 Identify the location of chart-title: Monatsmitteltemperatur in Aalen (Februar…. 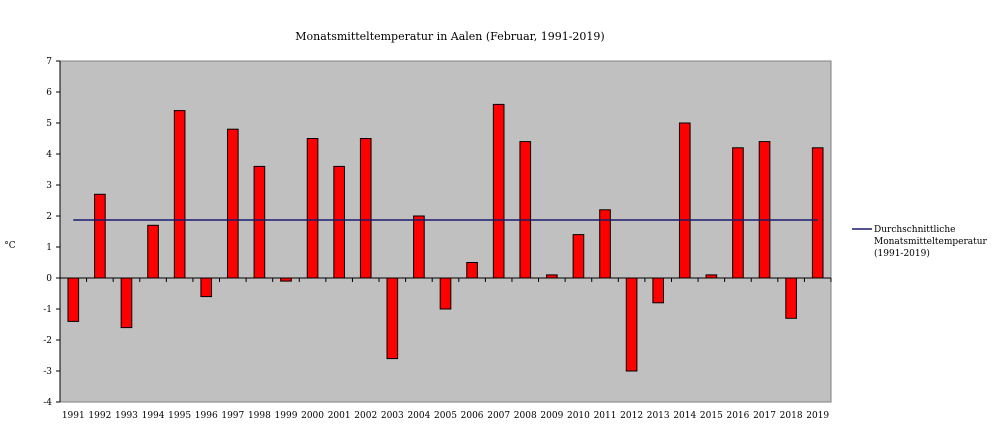
(449, 36).